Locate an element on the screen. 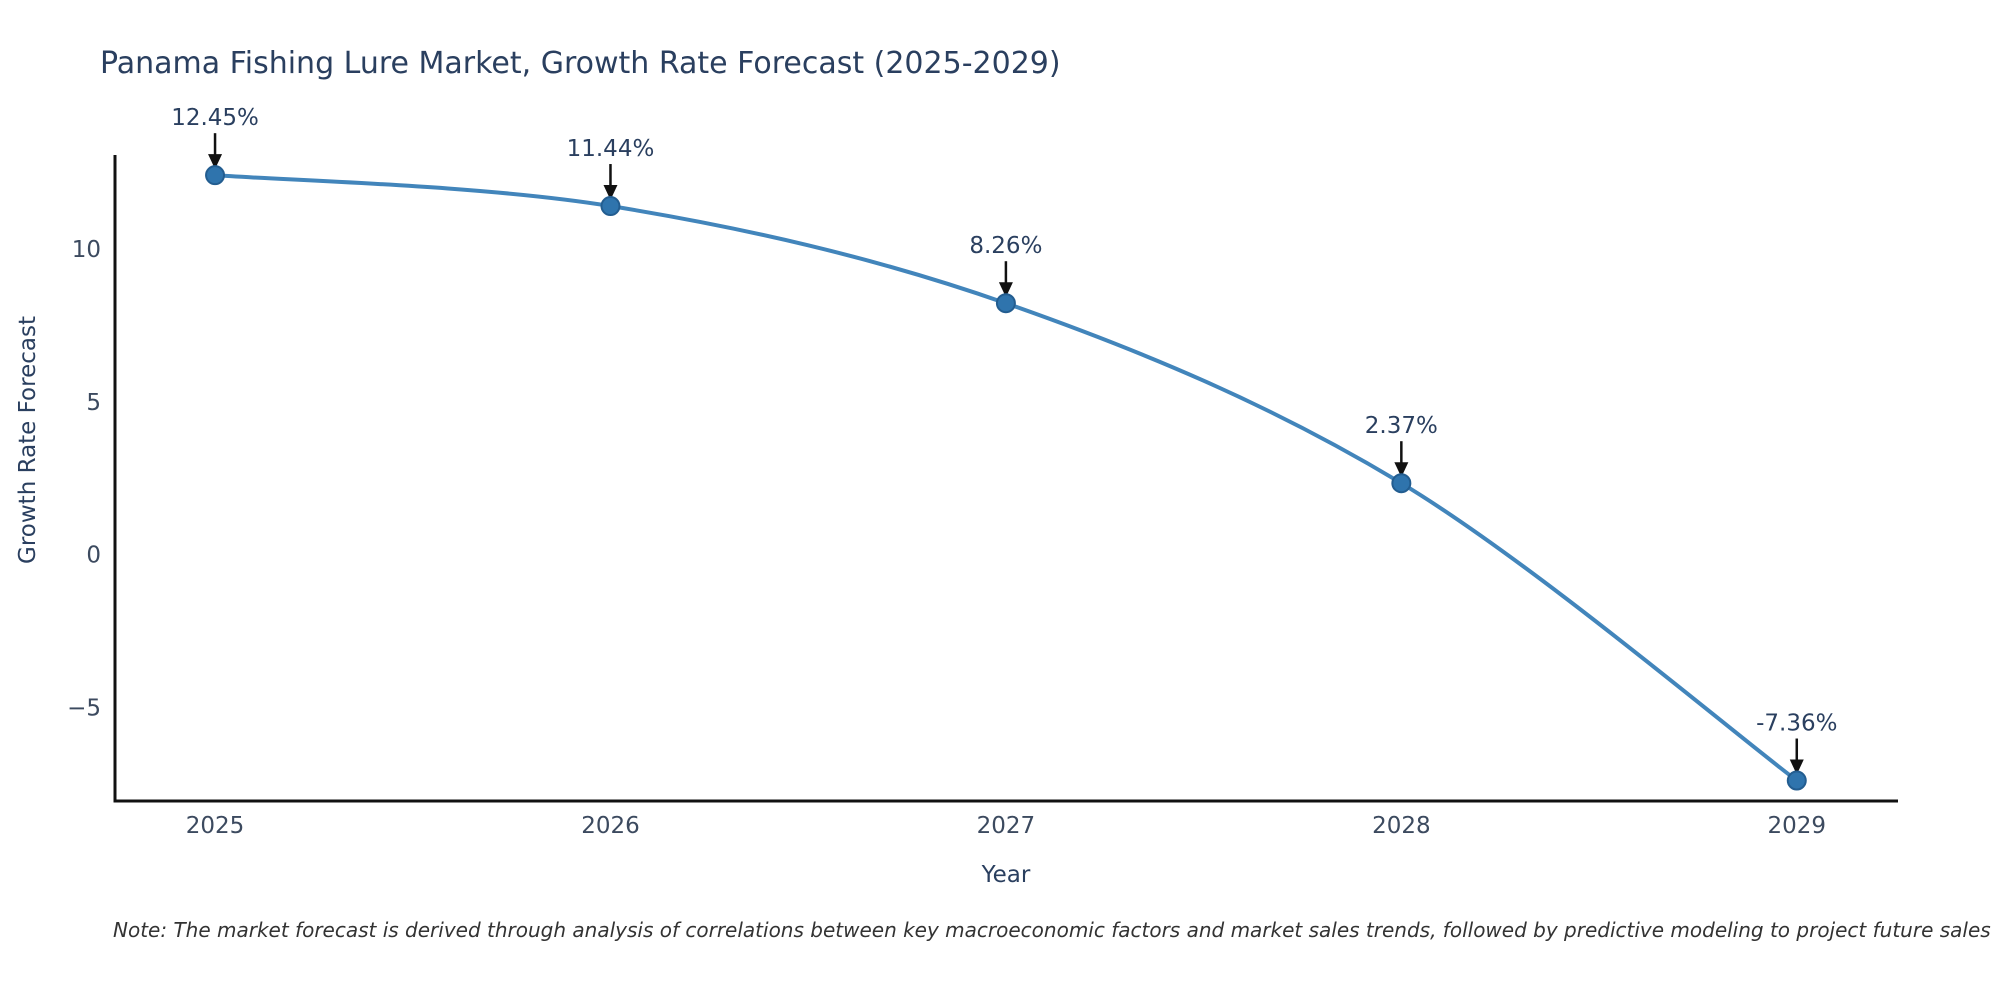 The width and height of the screenshot is (2000, 1000). x-tick-label-2028: 2028 is located at coordinates (1401, 826).